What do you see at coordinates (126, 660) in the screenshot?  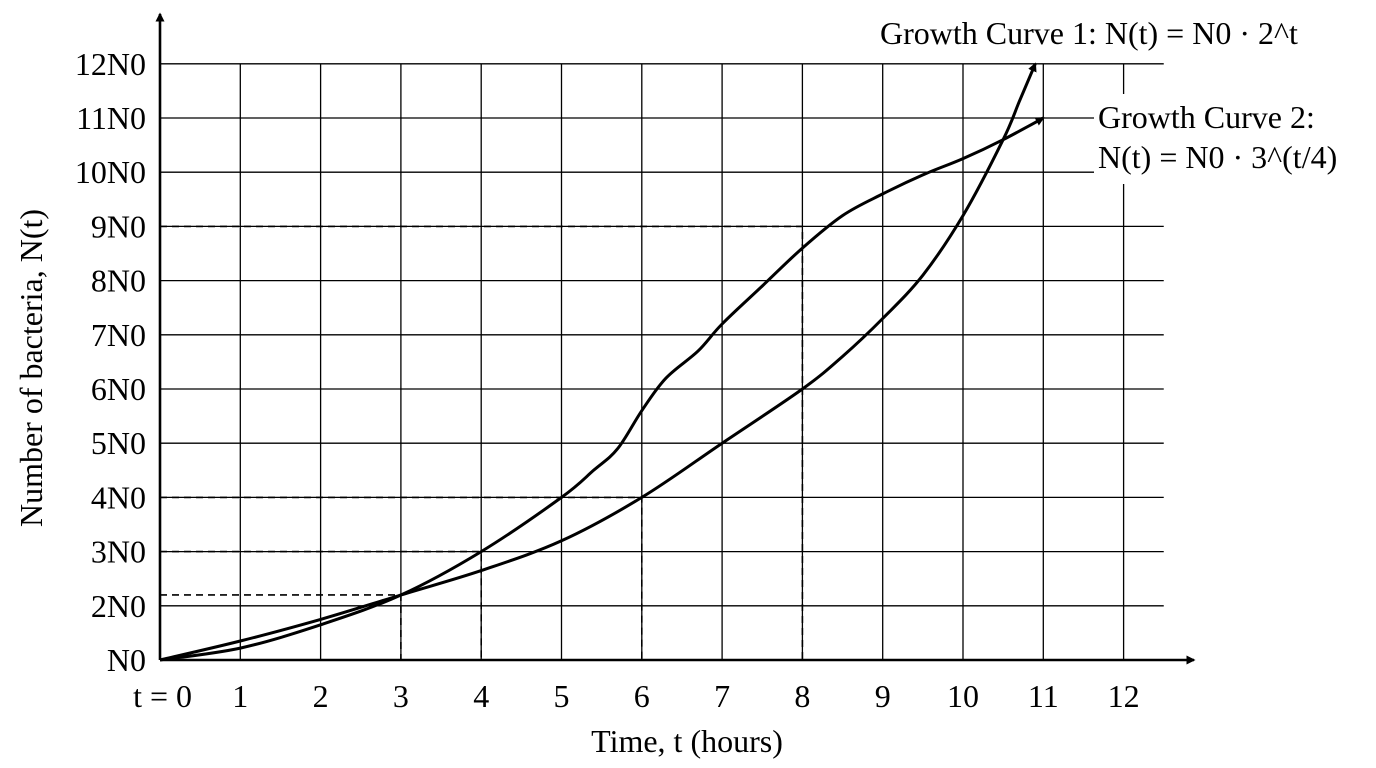 I see `y-tick-label: N0` at bounding box center [126, 660].